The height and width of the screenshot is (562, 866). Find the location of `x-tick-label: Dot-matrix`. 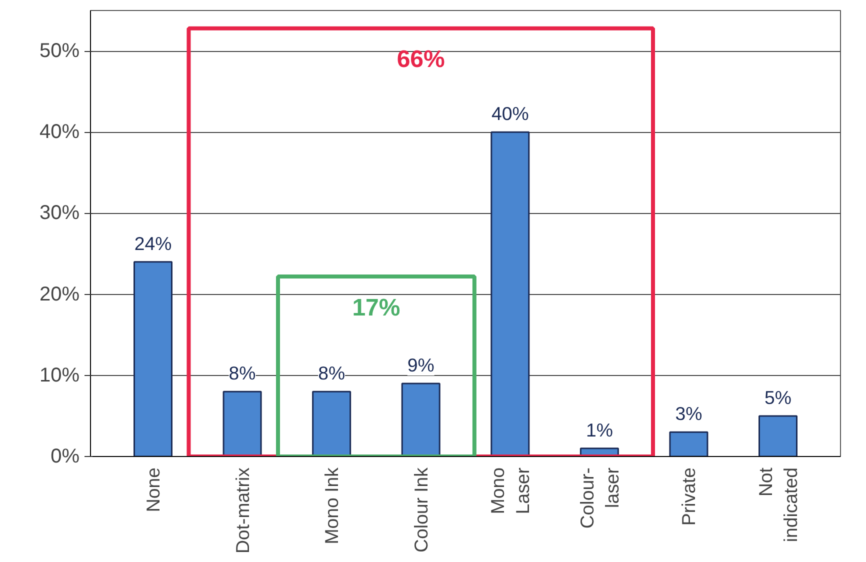

x-tick-label: Dot-matrix is located at coordinates (242, 510).